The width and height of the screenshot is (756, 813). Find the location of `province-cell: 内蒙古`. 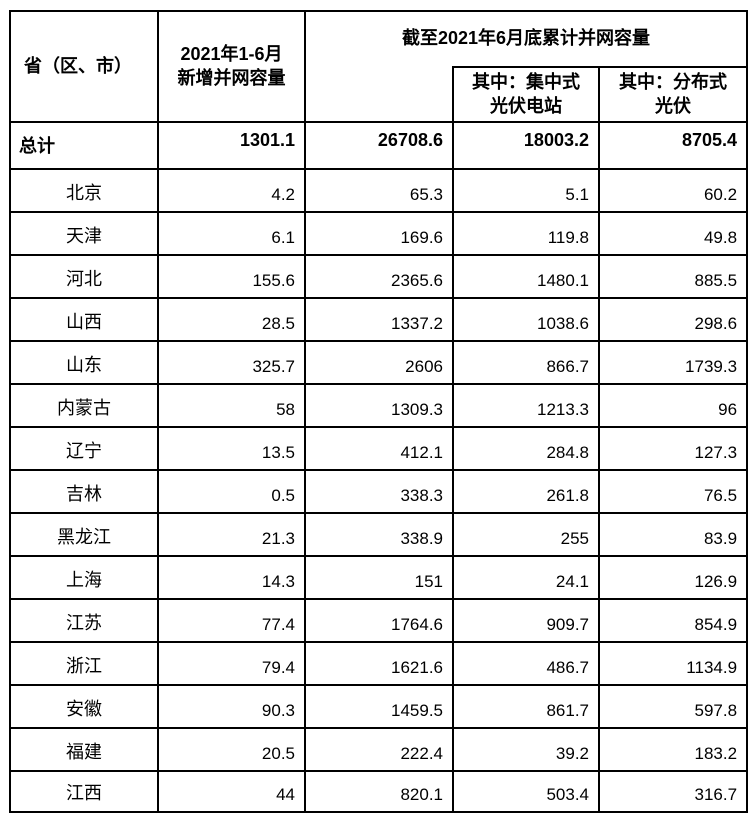

province-cell: 内蒙古 is located at coordinates (84, 405).